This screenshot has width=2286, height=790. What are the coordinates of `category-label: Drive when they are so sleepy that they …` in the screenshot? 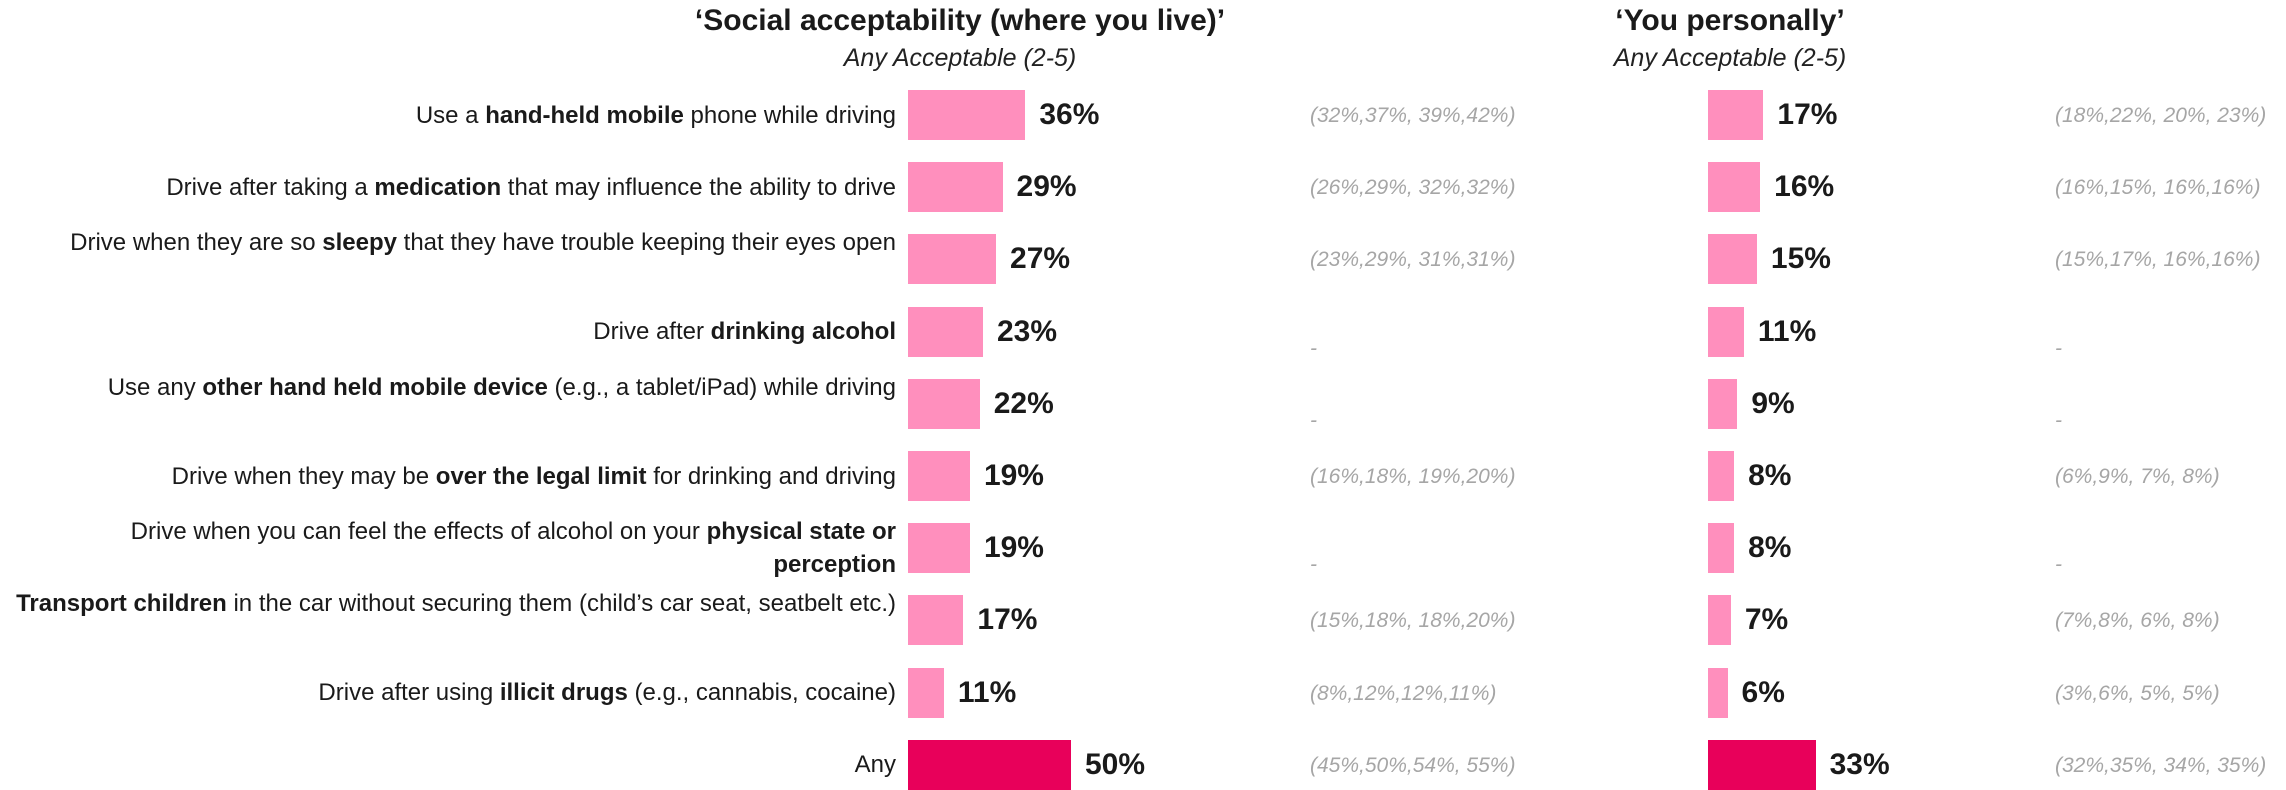 It's located at (483, 243).